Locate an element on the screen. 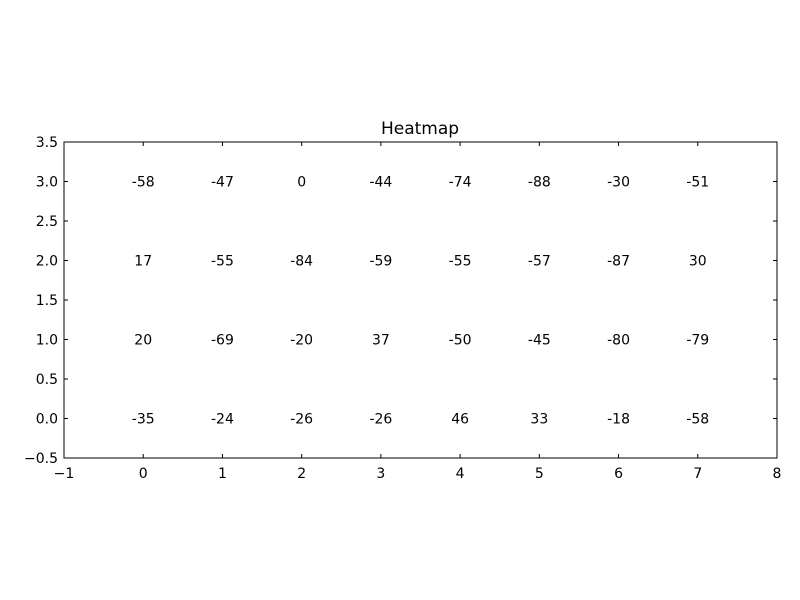 This screenshot has height=600, width=800. cell-value-label: -20 is located at coordinates (301, 341).